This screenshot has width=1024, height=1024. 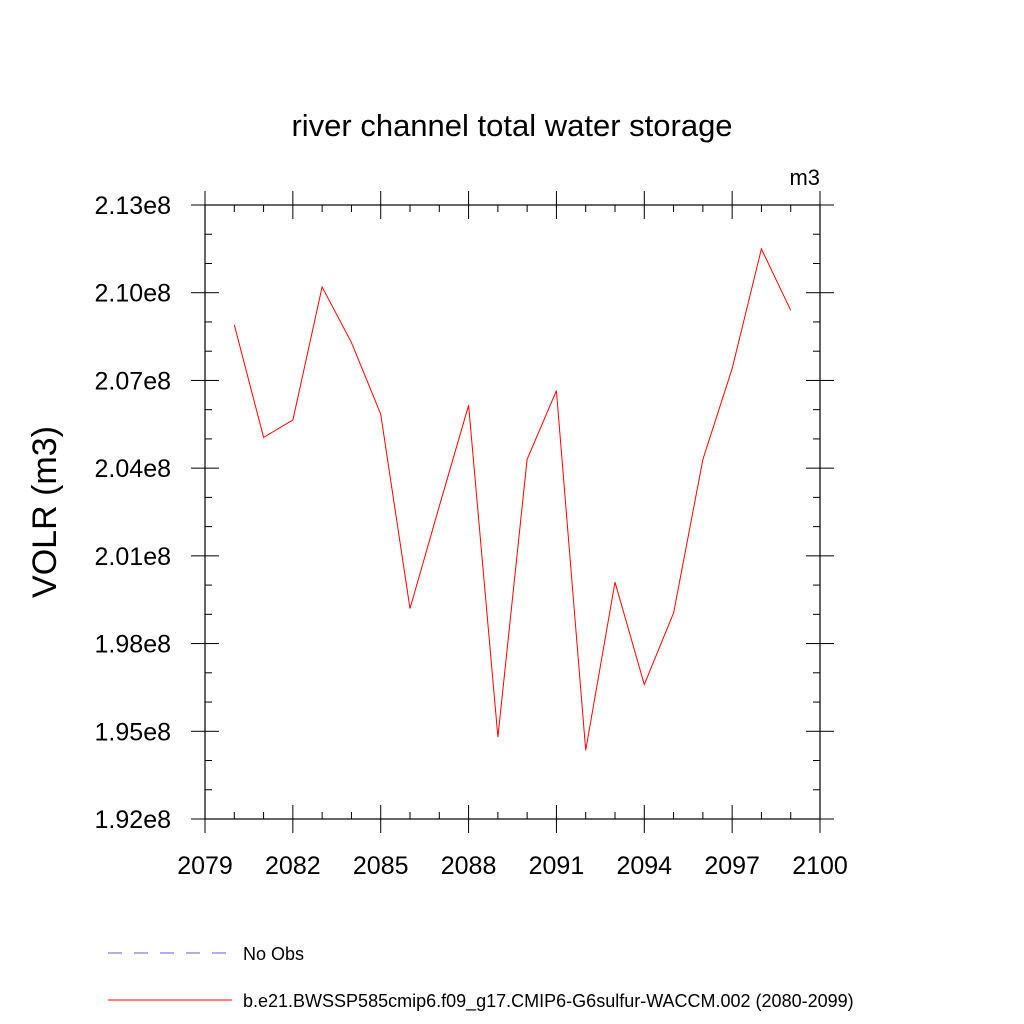 What do you see at coordinates (557, 866) in the screenshot?
I see `x-tick-label: 2091` at bounding box center [557, 866].